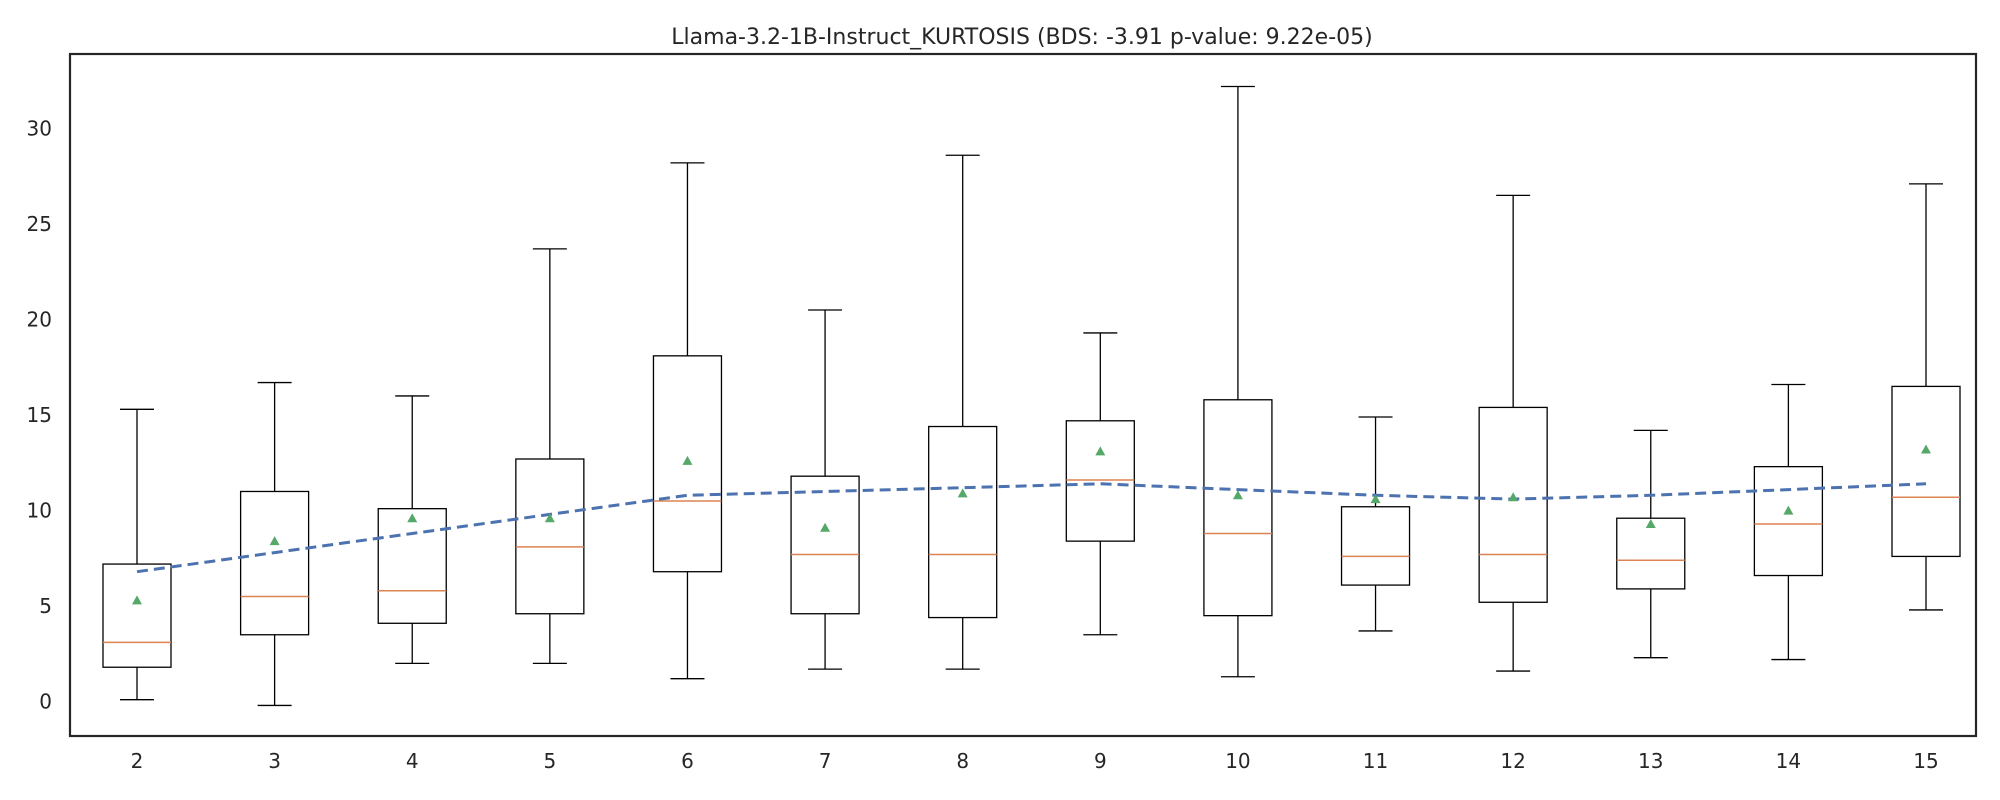 Image resolution: width=2000 pixels, height=800 pixels. I want to click on x-tick-label: 5, so click(549, 761).